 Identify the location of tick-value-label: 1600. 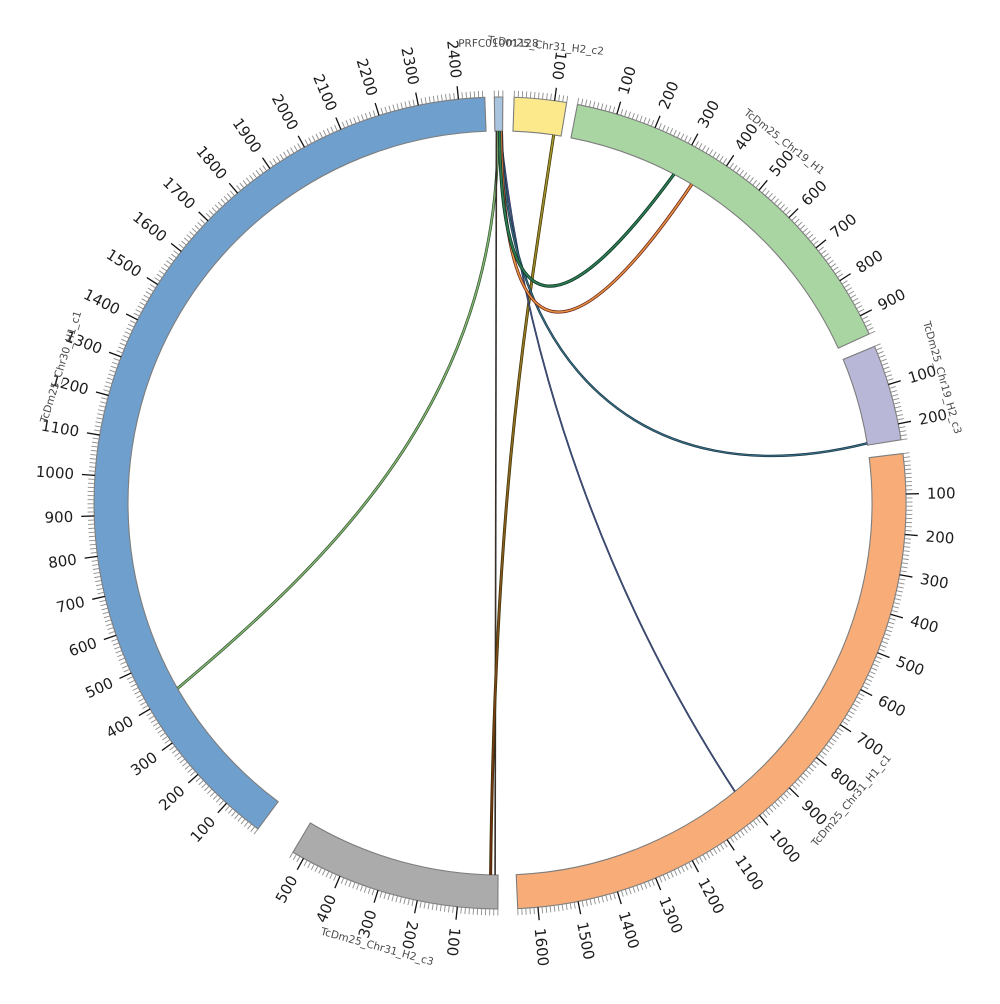
(149, 227).